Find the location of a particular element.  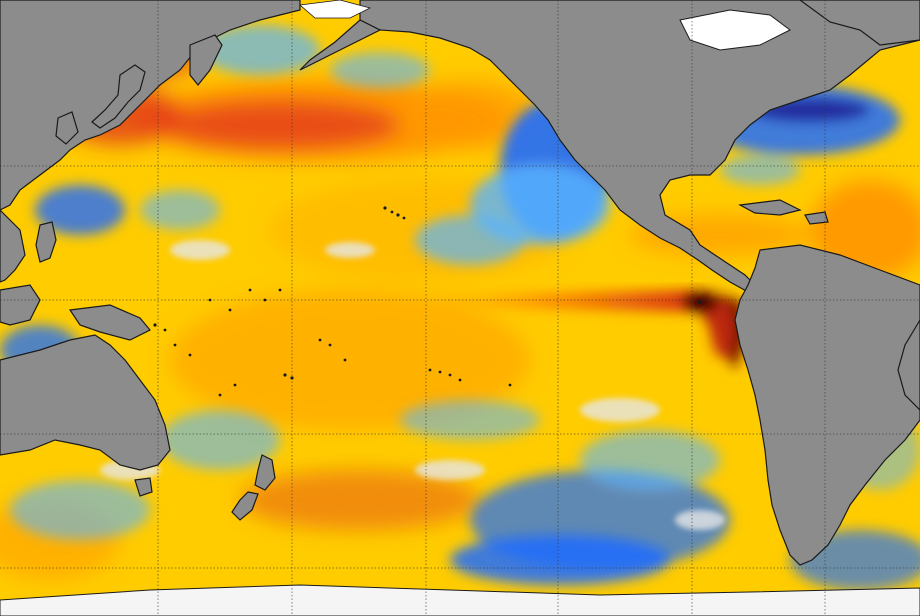

landmass-tasmania is located at coordinates (143, 487).